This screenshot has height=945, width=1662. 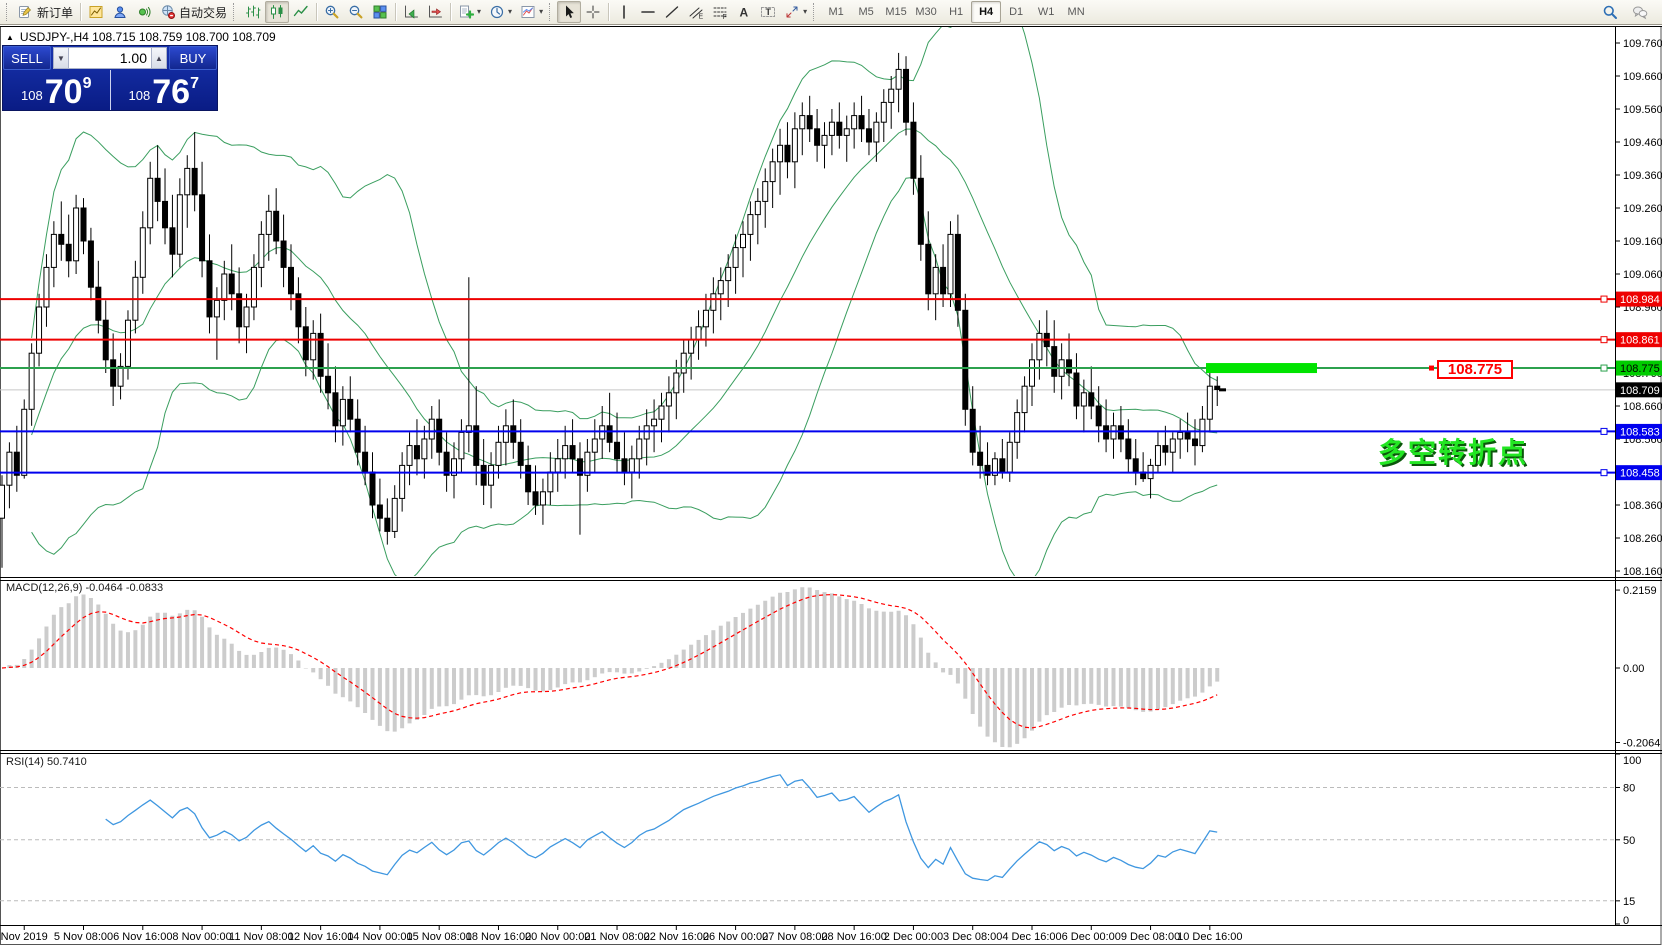 What do you see at coordinates (253, 12) in the screenshot?
I see `bar-chart-button` at bounding box center [253, 12].